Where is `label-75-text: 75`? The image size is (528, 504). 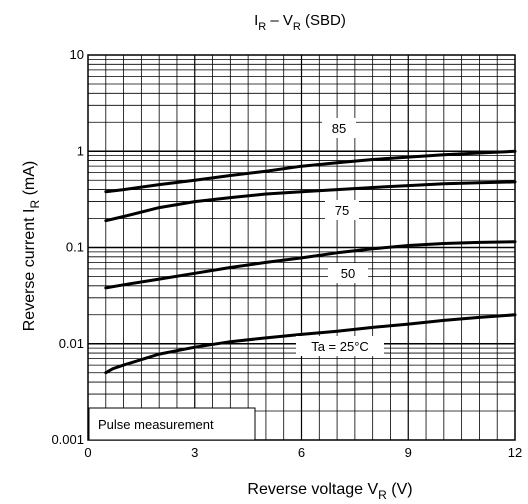
label-75-text: 75 is located at coordinates (342, 210).